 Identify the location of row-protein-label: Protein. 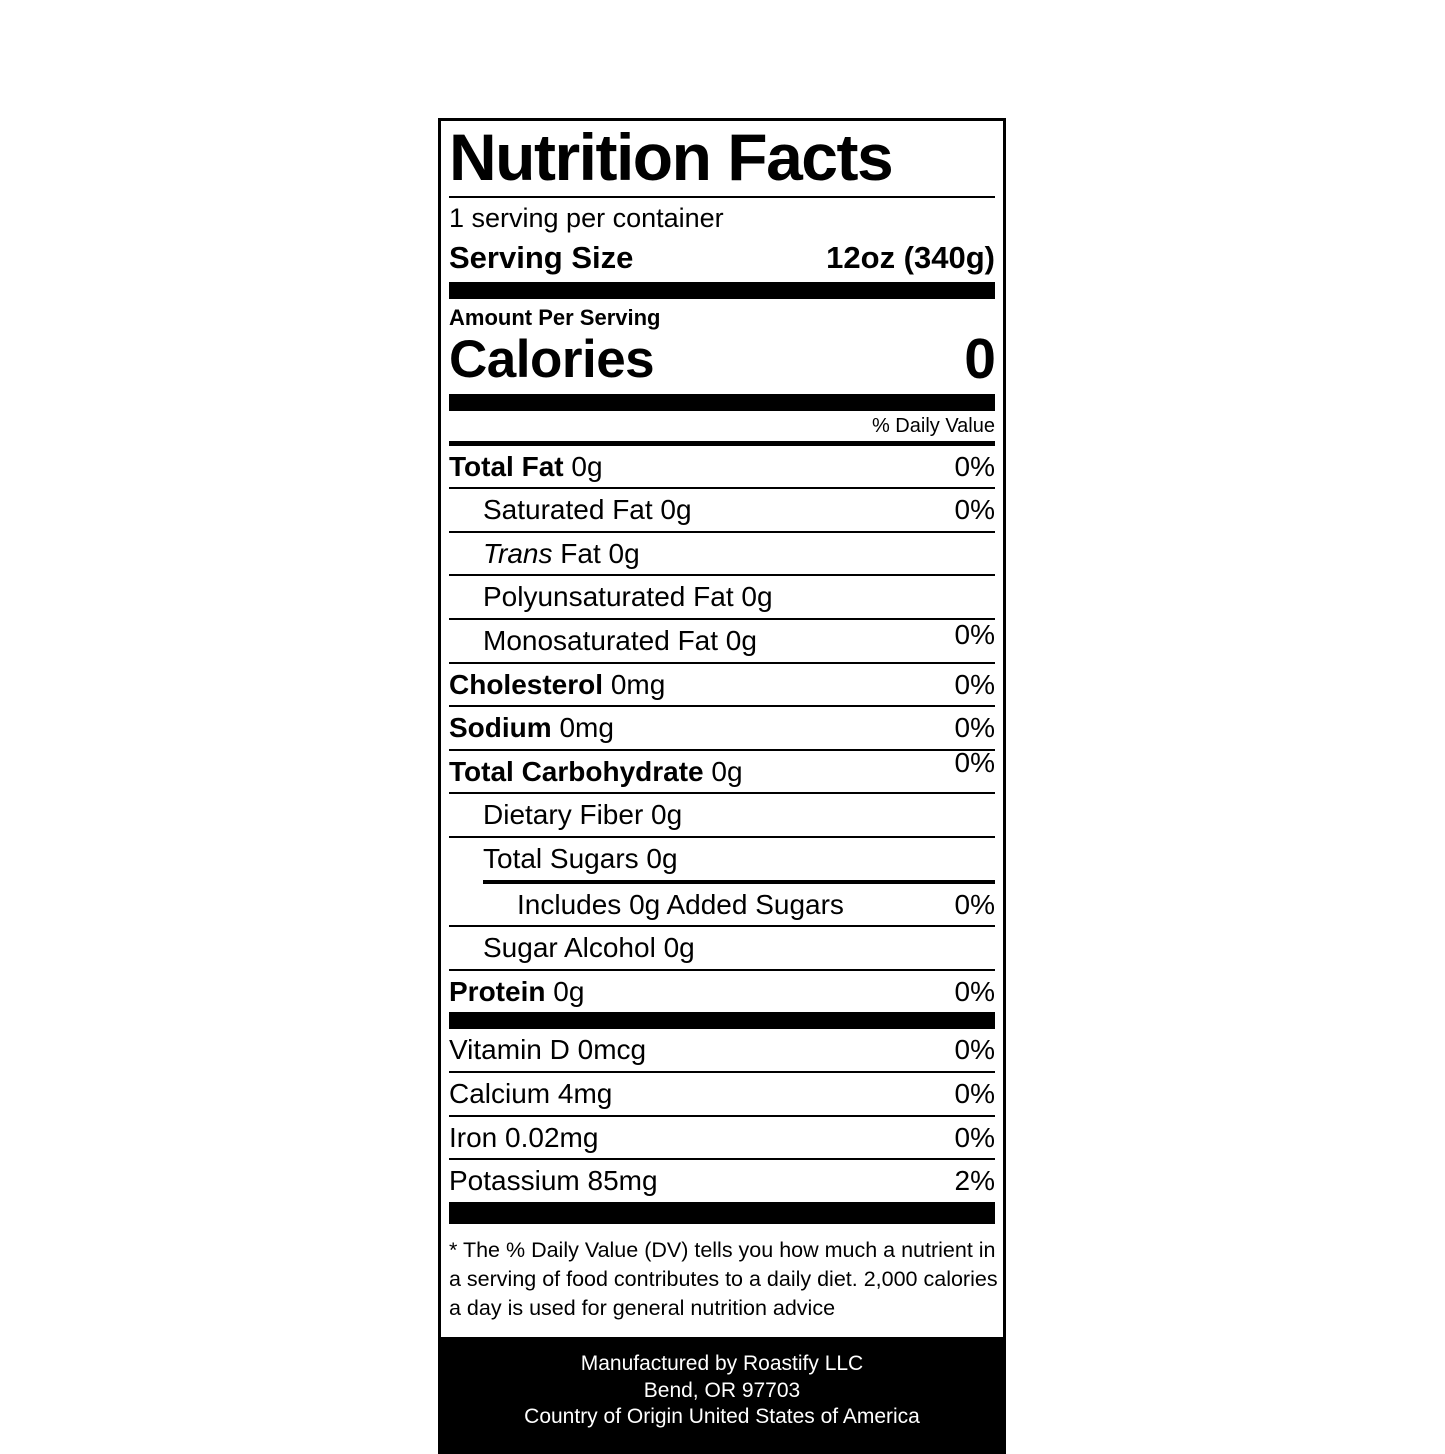
(497, 991).